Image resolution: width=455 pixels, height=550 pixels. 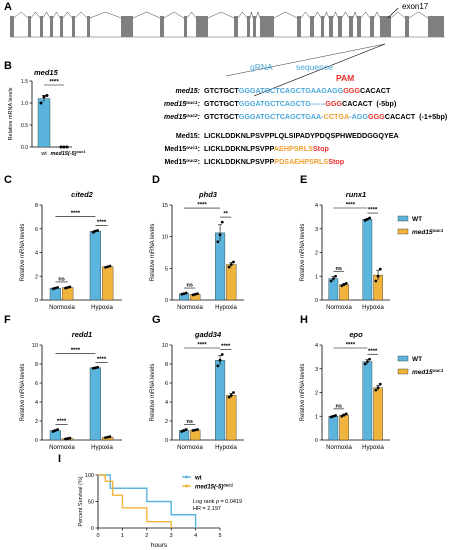 What do you see at coordinates (81, 501) in the screenshot?
I see `y-axis-label: Percent Survival (%)` at bounding box center [81, 501].